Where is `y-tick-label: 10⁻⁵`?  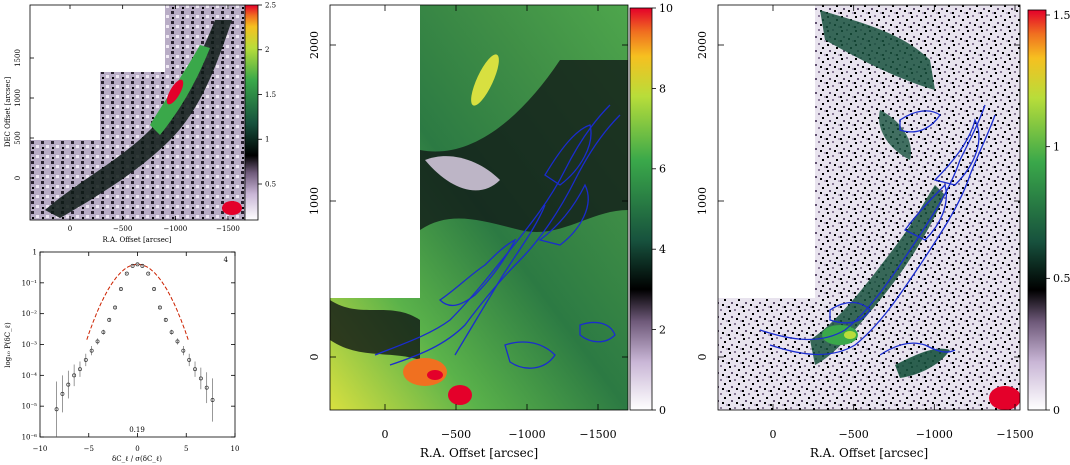 y-tick-label: 10⁻⁵ is located at coordinates (30, 407).